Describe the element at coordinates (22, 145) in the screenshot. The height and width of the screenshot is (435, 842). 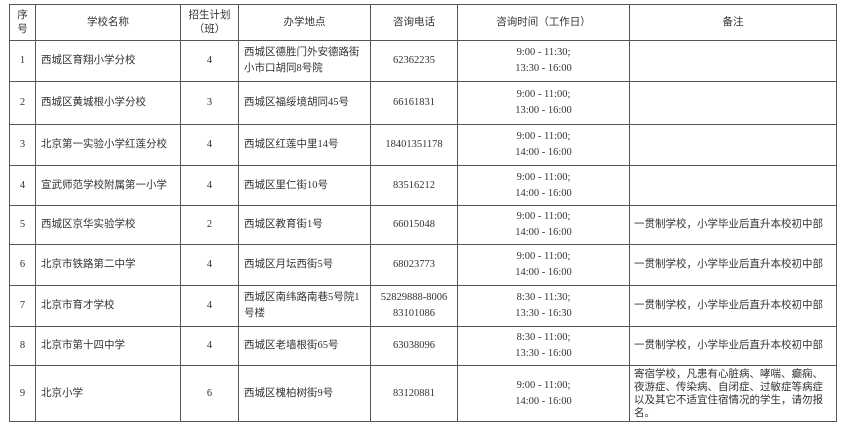
I see `no-cell: 3` at that location.